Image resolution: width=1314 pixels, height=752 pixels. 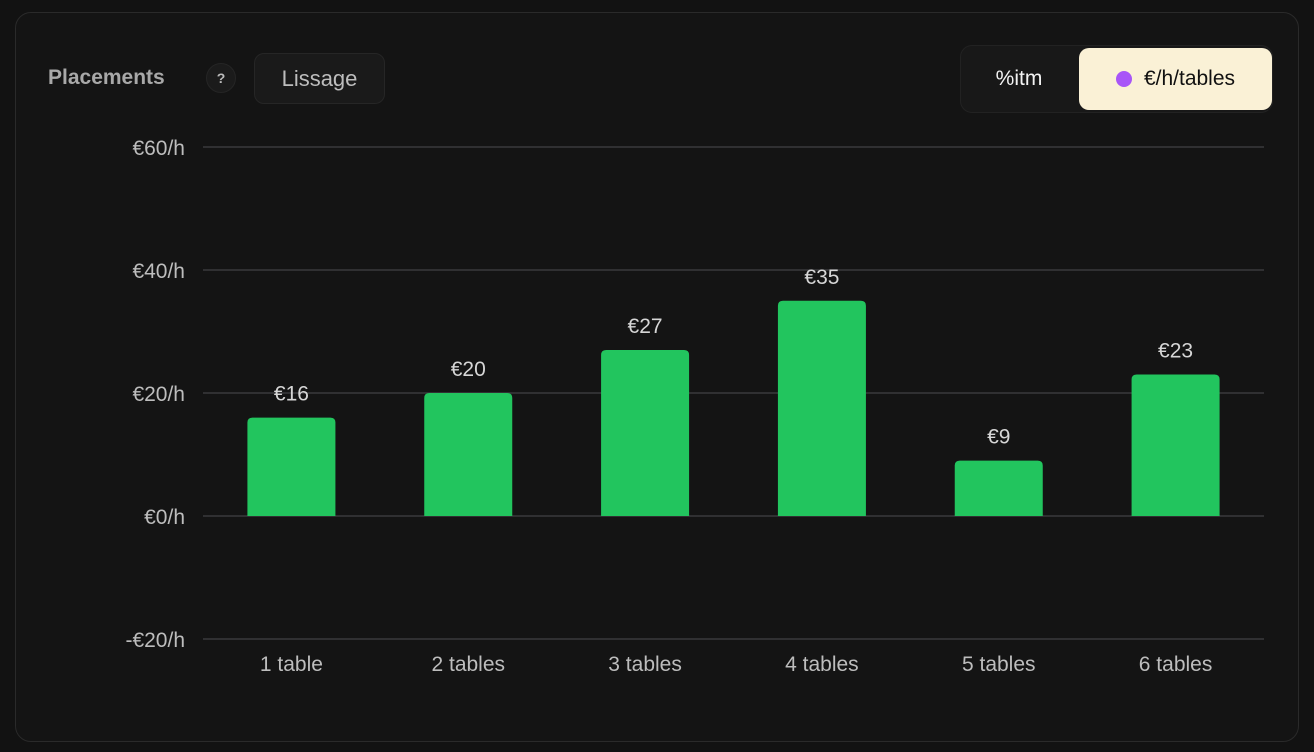 What do you see at coordinates (319, 78) in the screenshot?
I see `smoothing-button: Lissage` at bounding box center [319, 78].